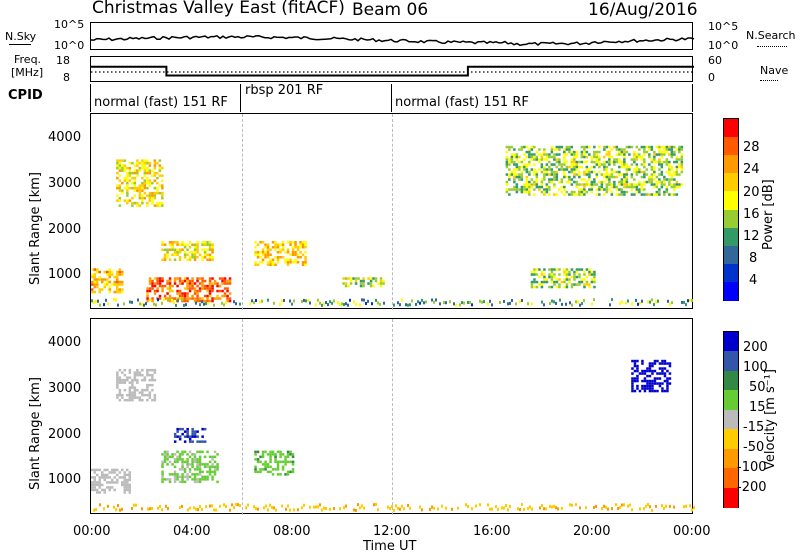 The height and width of the screenshot is (554, 800). Describe the element at coordinates (755, 367) in the screenshot. I see `velocity-cb-tick: 100` at that location.